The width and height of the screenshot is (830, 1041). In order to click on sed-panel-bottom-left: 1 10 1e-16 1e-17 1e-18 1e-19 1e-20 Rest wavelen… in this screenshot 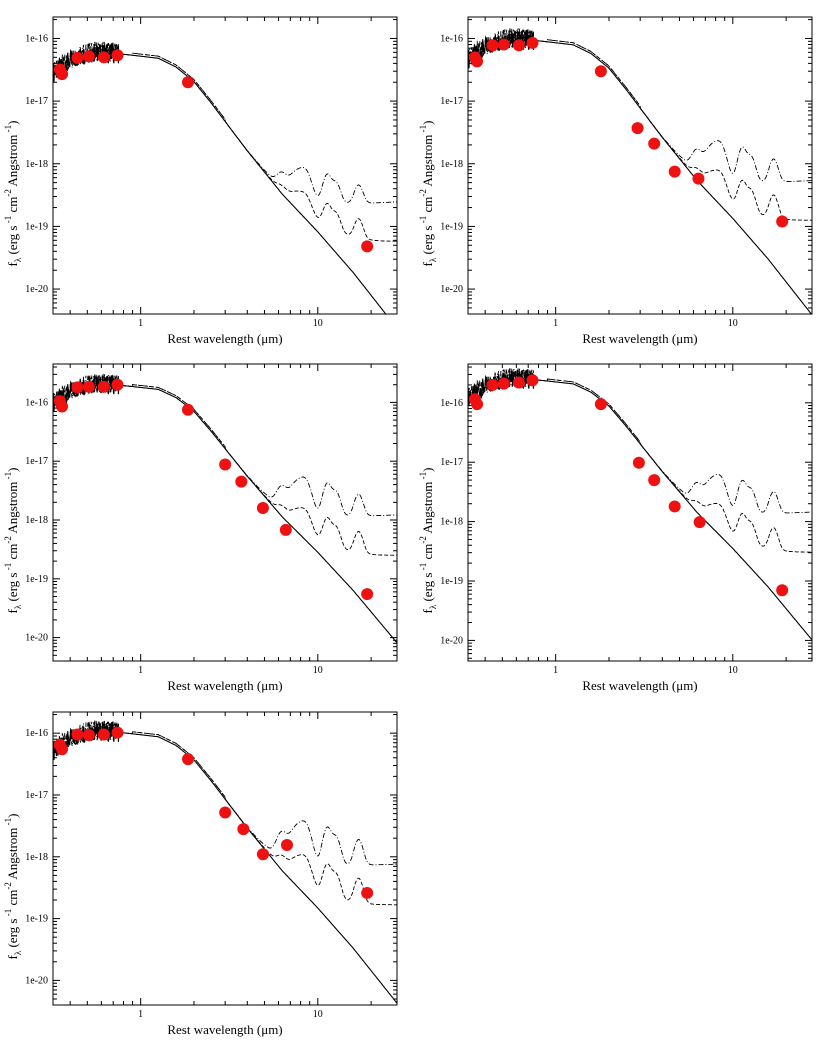, I will do `click(200, 874)`.